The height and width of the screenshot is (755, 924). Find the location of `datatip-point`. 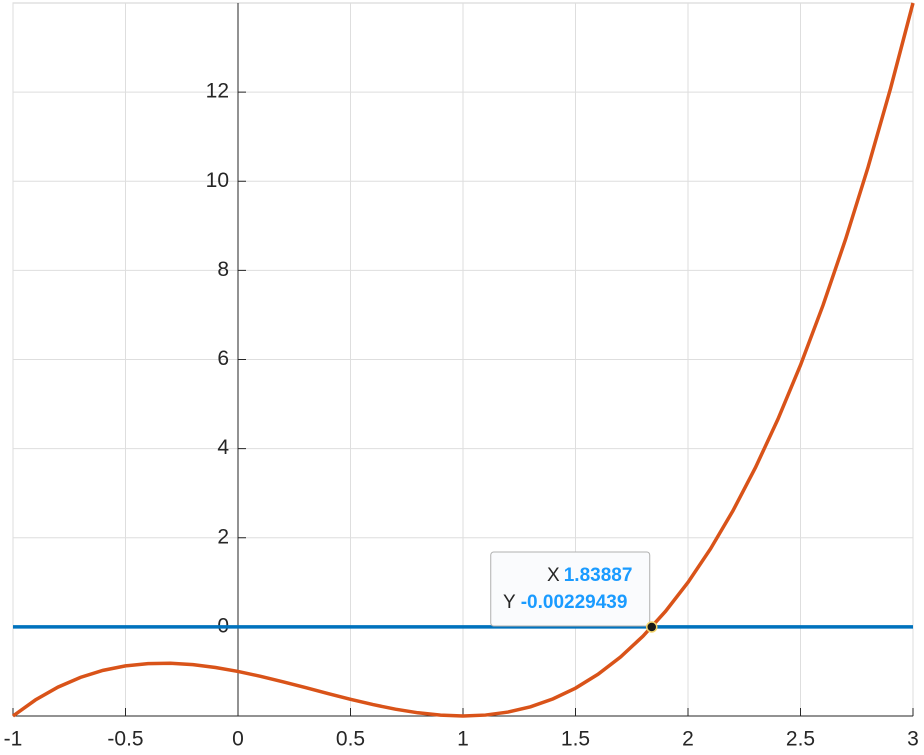

datatip-point is located at coordinates (651, 627).